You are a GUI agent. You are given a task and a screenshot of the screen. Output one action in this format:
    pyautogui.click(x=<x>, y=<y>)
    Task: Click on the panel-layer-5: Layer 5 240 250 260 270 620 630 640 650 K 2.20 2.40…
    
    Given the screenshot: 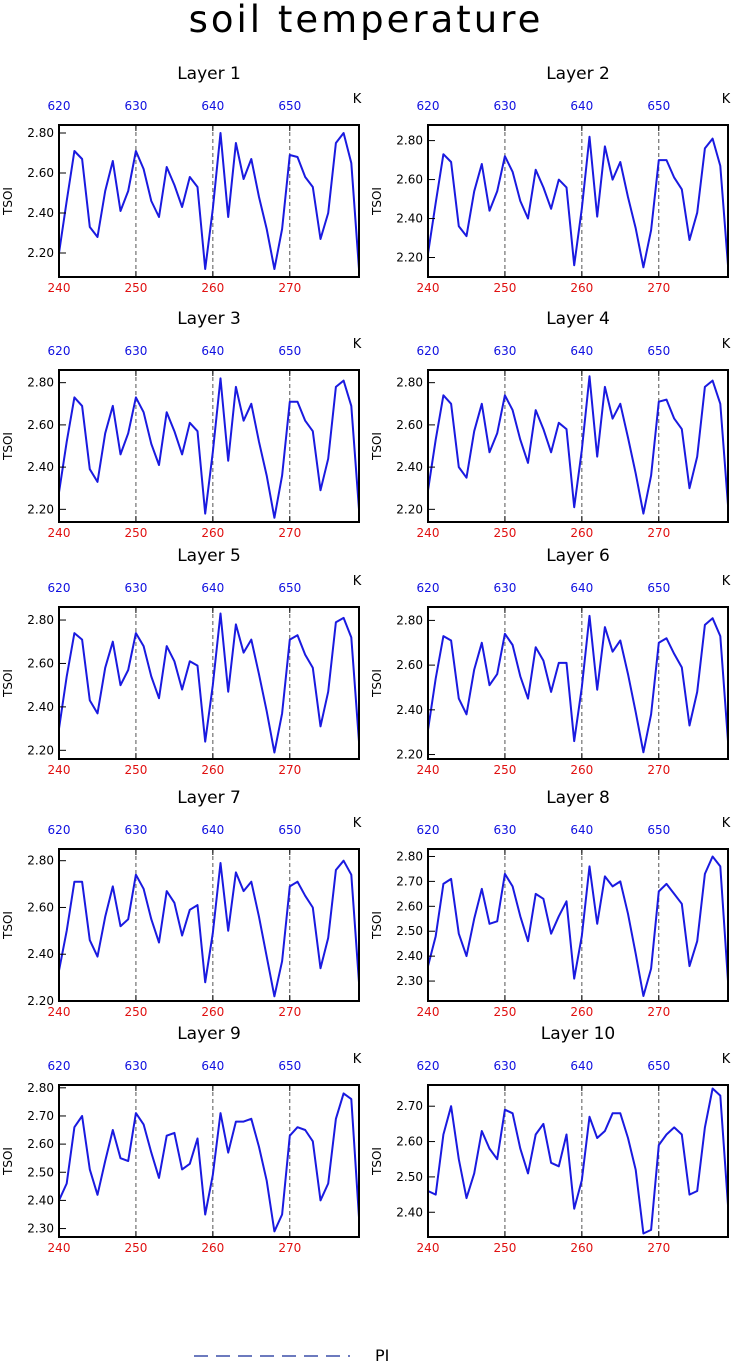 What is the action you would take?
    pyautogui.click(x=181, y=661)
    